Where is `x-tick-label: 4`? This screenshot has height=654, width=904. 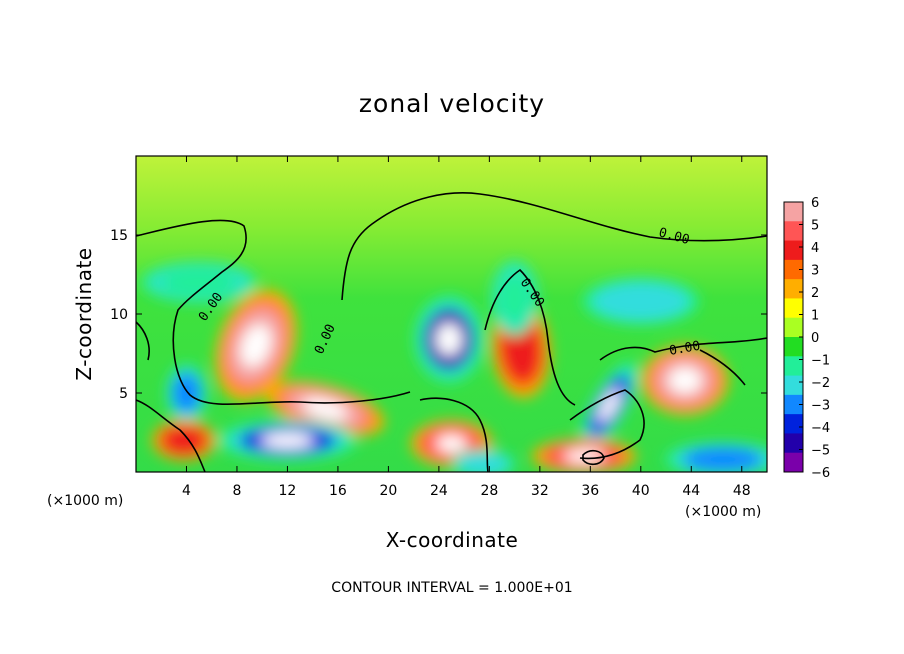 x-tick-label: 4 is located at coordinates (186, 491).